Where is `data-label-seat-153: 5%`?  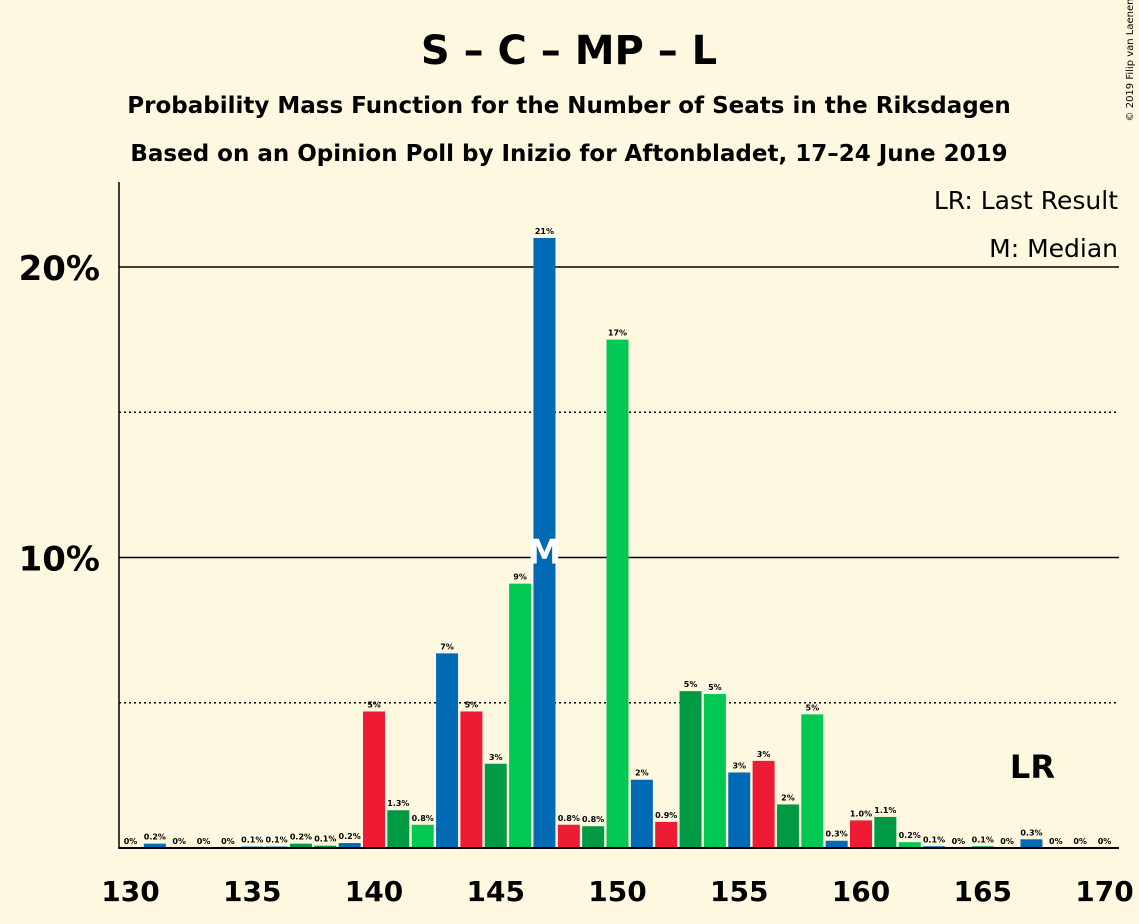 data-label-seat-153: 5% is located at coordinates (691, 684).